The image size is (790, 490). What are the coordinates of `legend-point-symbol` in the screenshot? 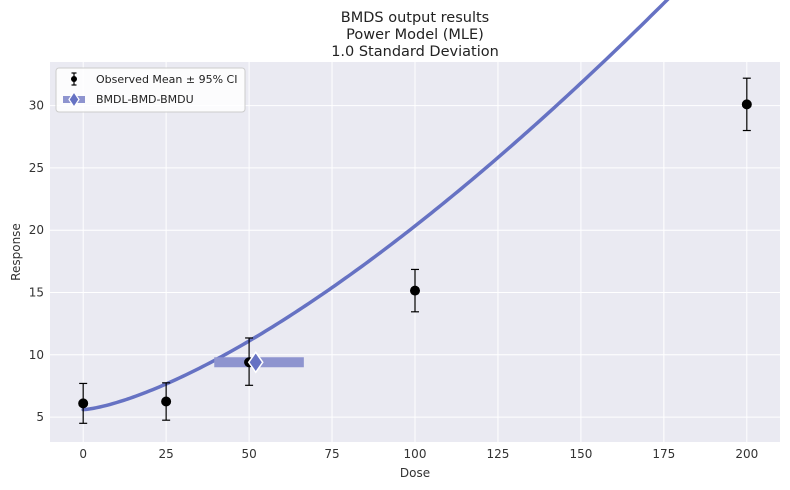 It's located at (74, 79).